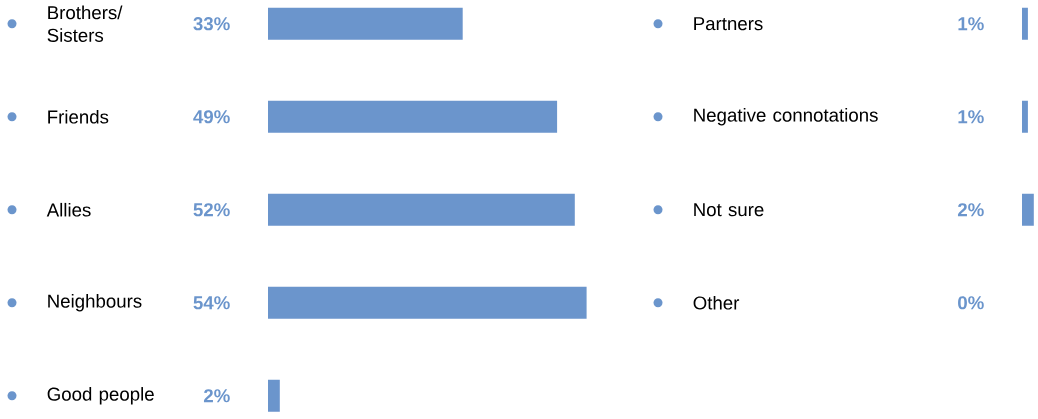 This screenshot has height=419, width=1038. What do you see at coordinates (100, 396) in the screenshot?
I see `y-tick-label: Good people` at bounding box center [100, 396].